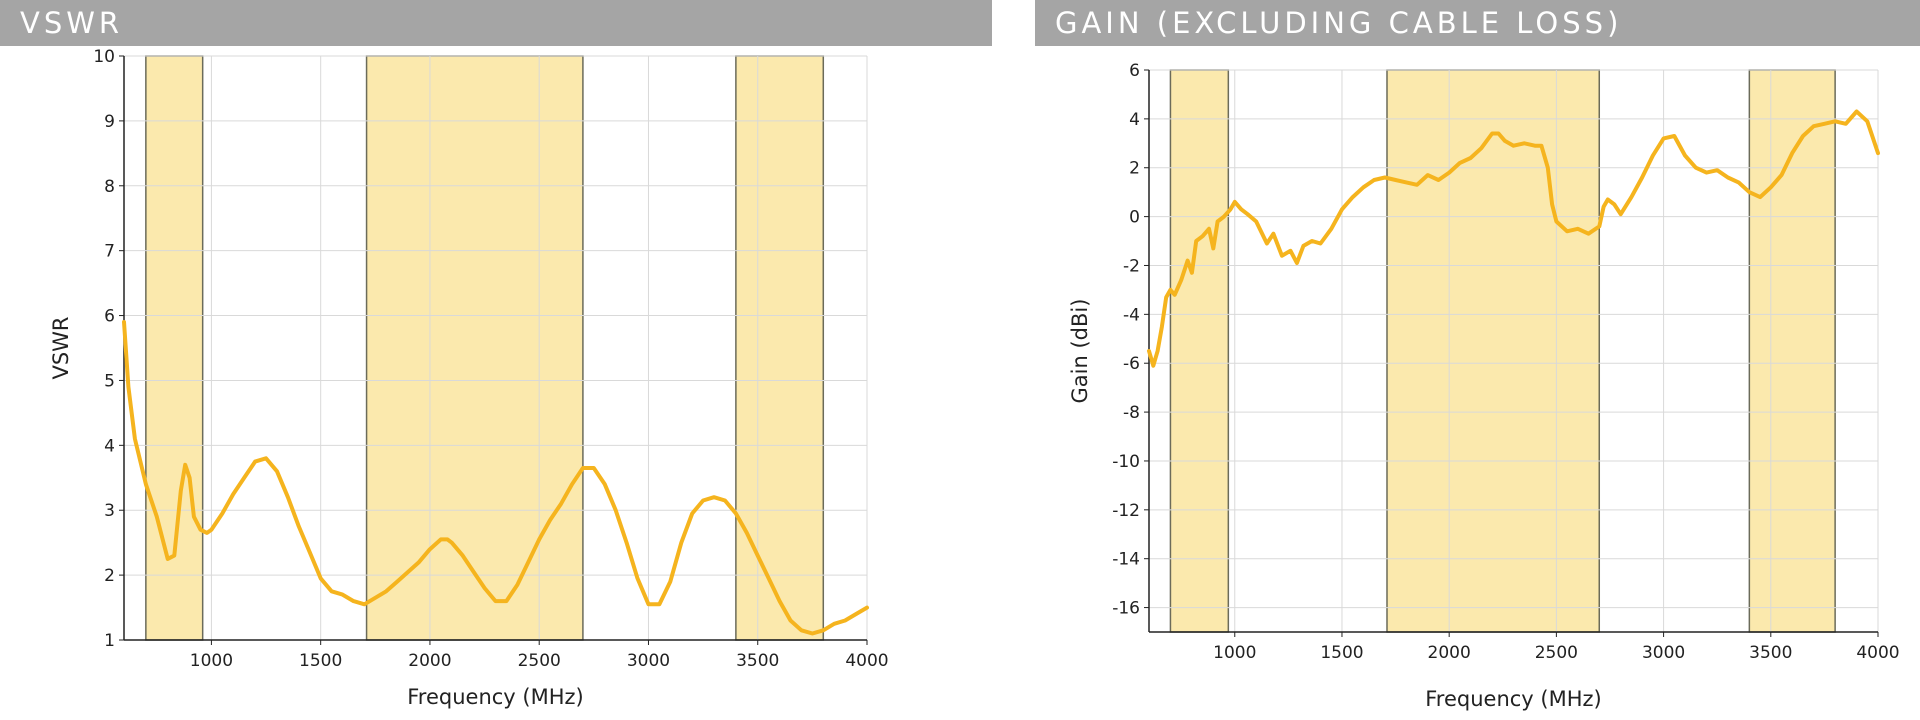 This screenshot has height=720, width=1920. I want to click on y-tick-label-3: 4, so click(109, 446).